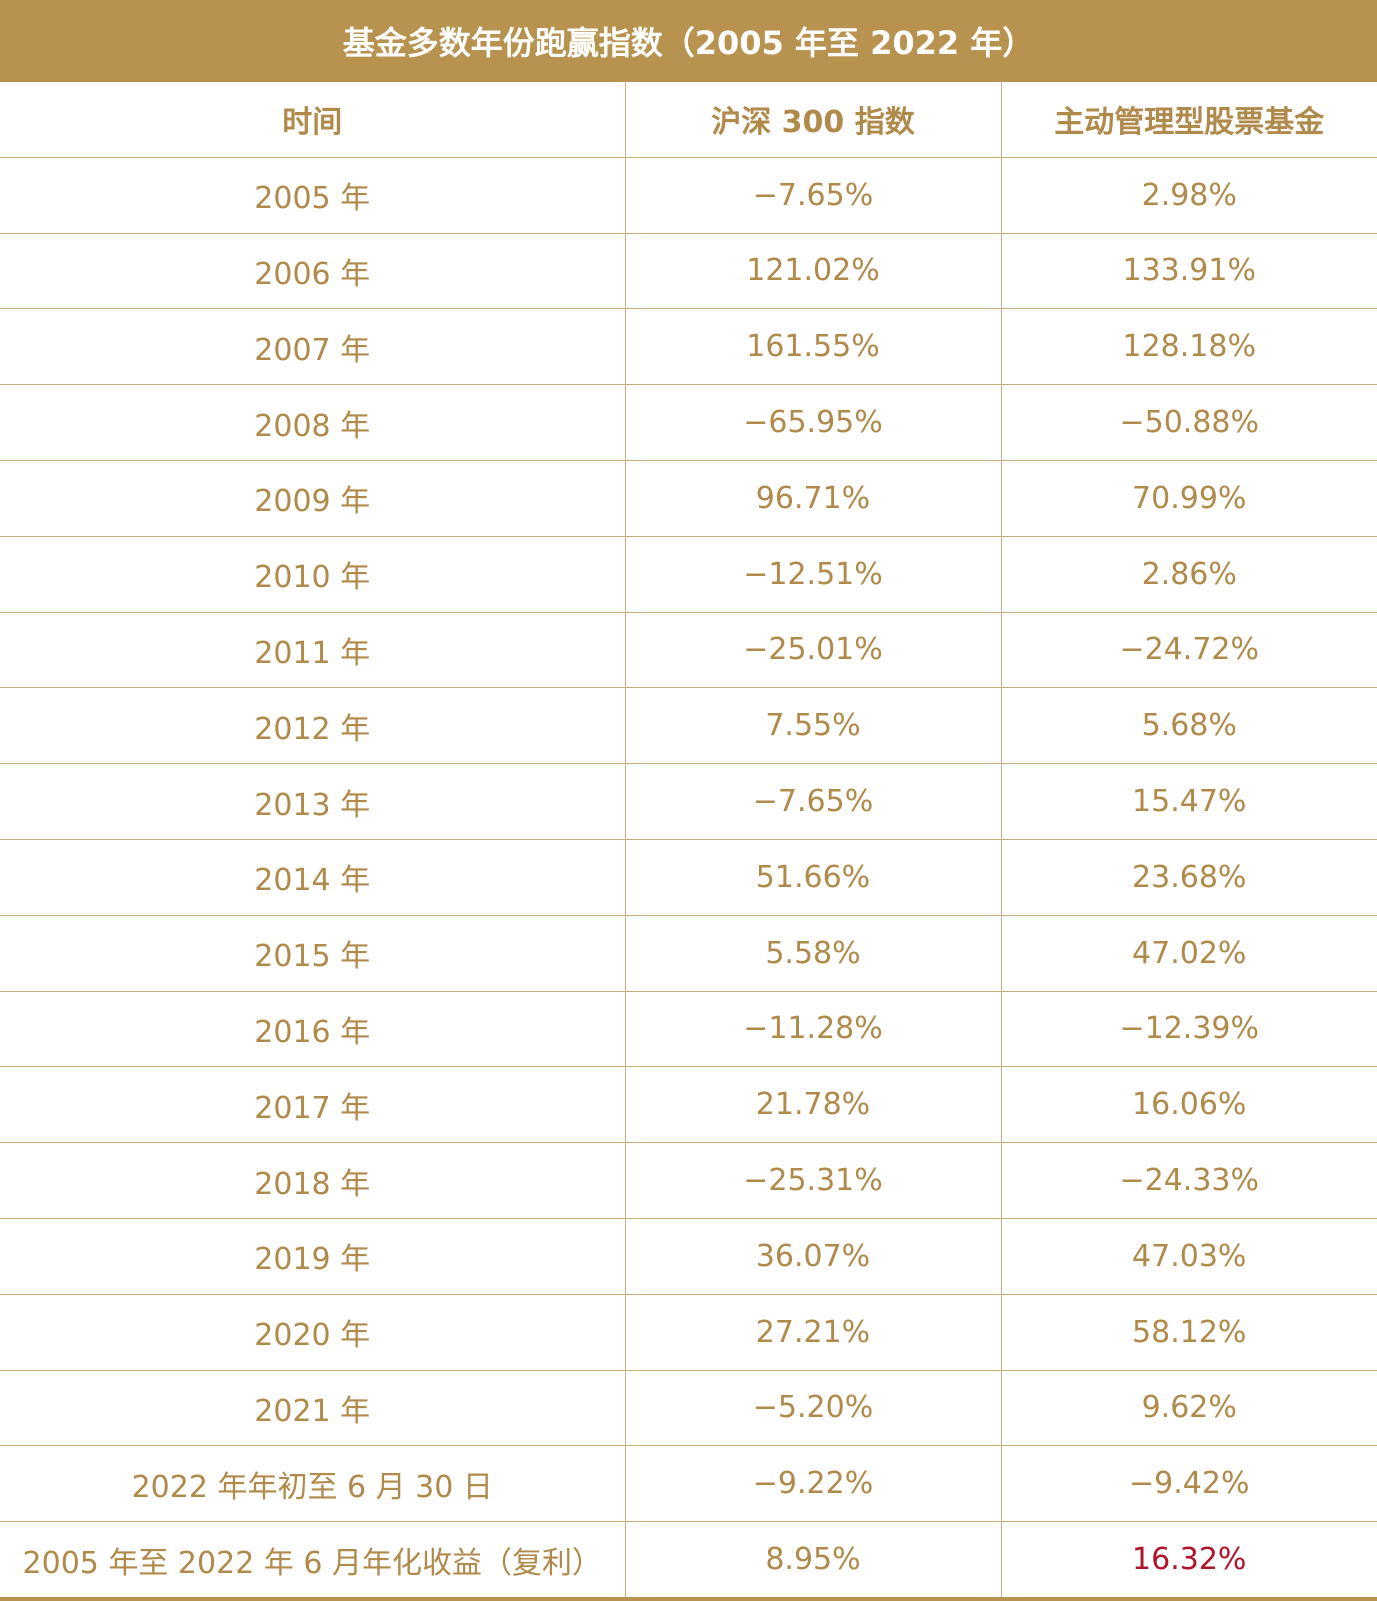 This screenshot has height=1601, width=1377. I want to click on table-cell: 5.68%, so click(1188, 726).